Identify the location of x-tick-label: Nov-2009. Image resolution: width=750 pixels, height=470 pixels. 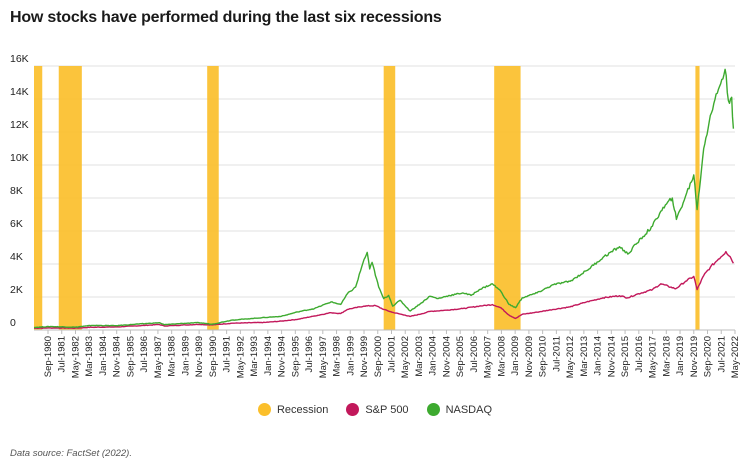
(529, 356).